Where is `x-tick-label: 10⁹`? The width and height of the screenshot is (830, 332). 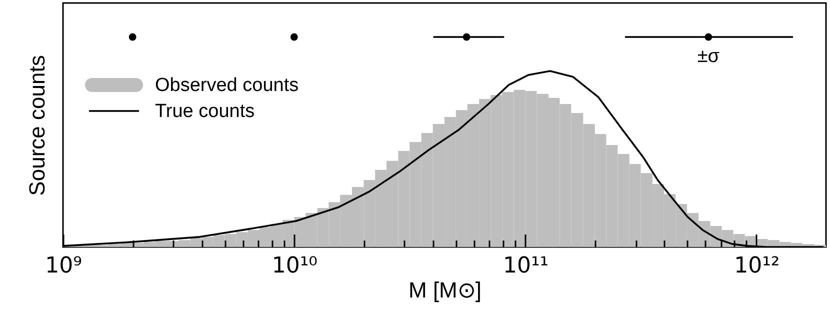 x-tick-label: 10⁹ is located at coordinates (63, 266).